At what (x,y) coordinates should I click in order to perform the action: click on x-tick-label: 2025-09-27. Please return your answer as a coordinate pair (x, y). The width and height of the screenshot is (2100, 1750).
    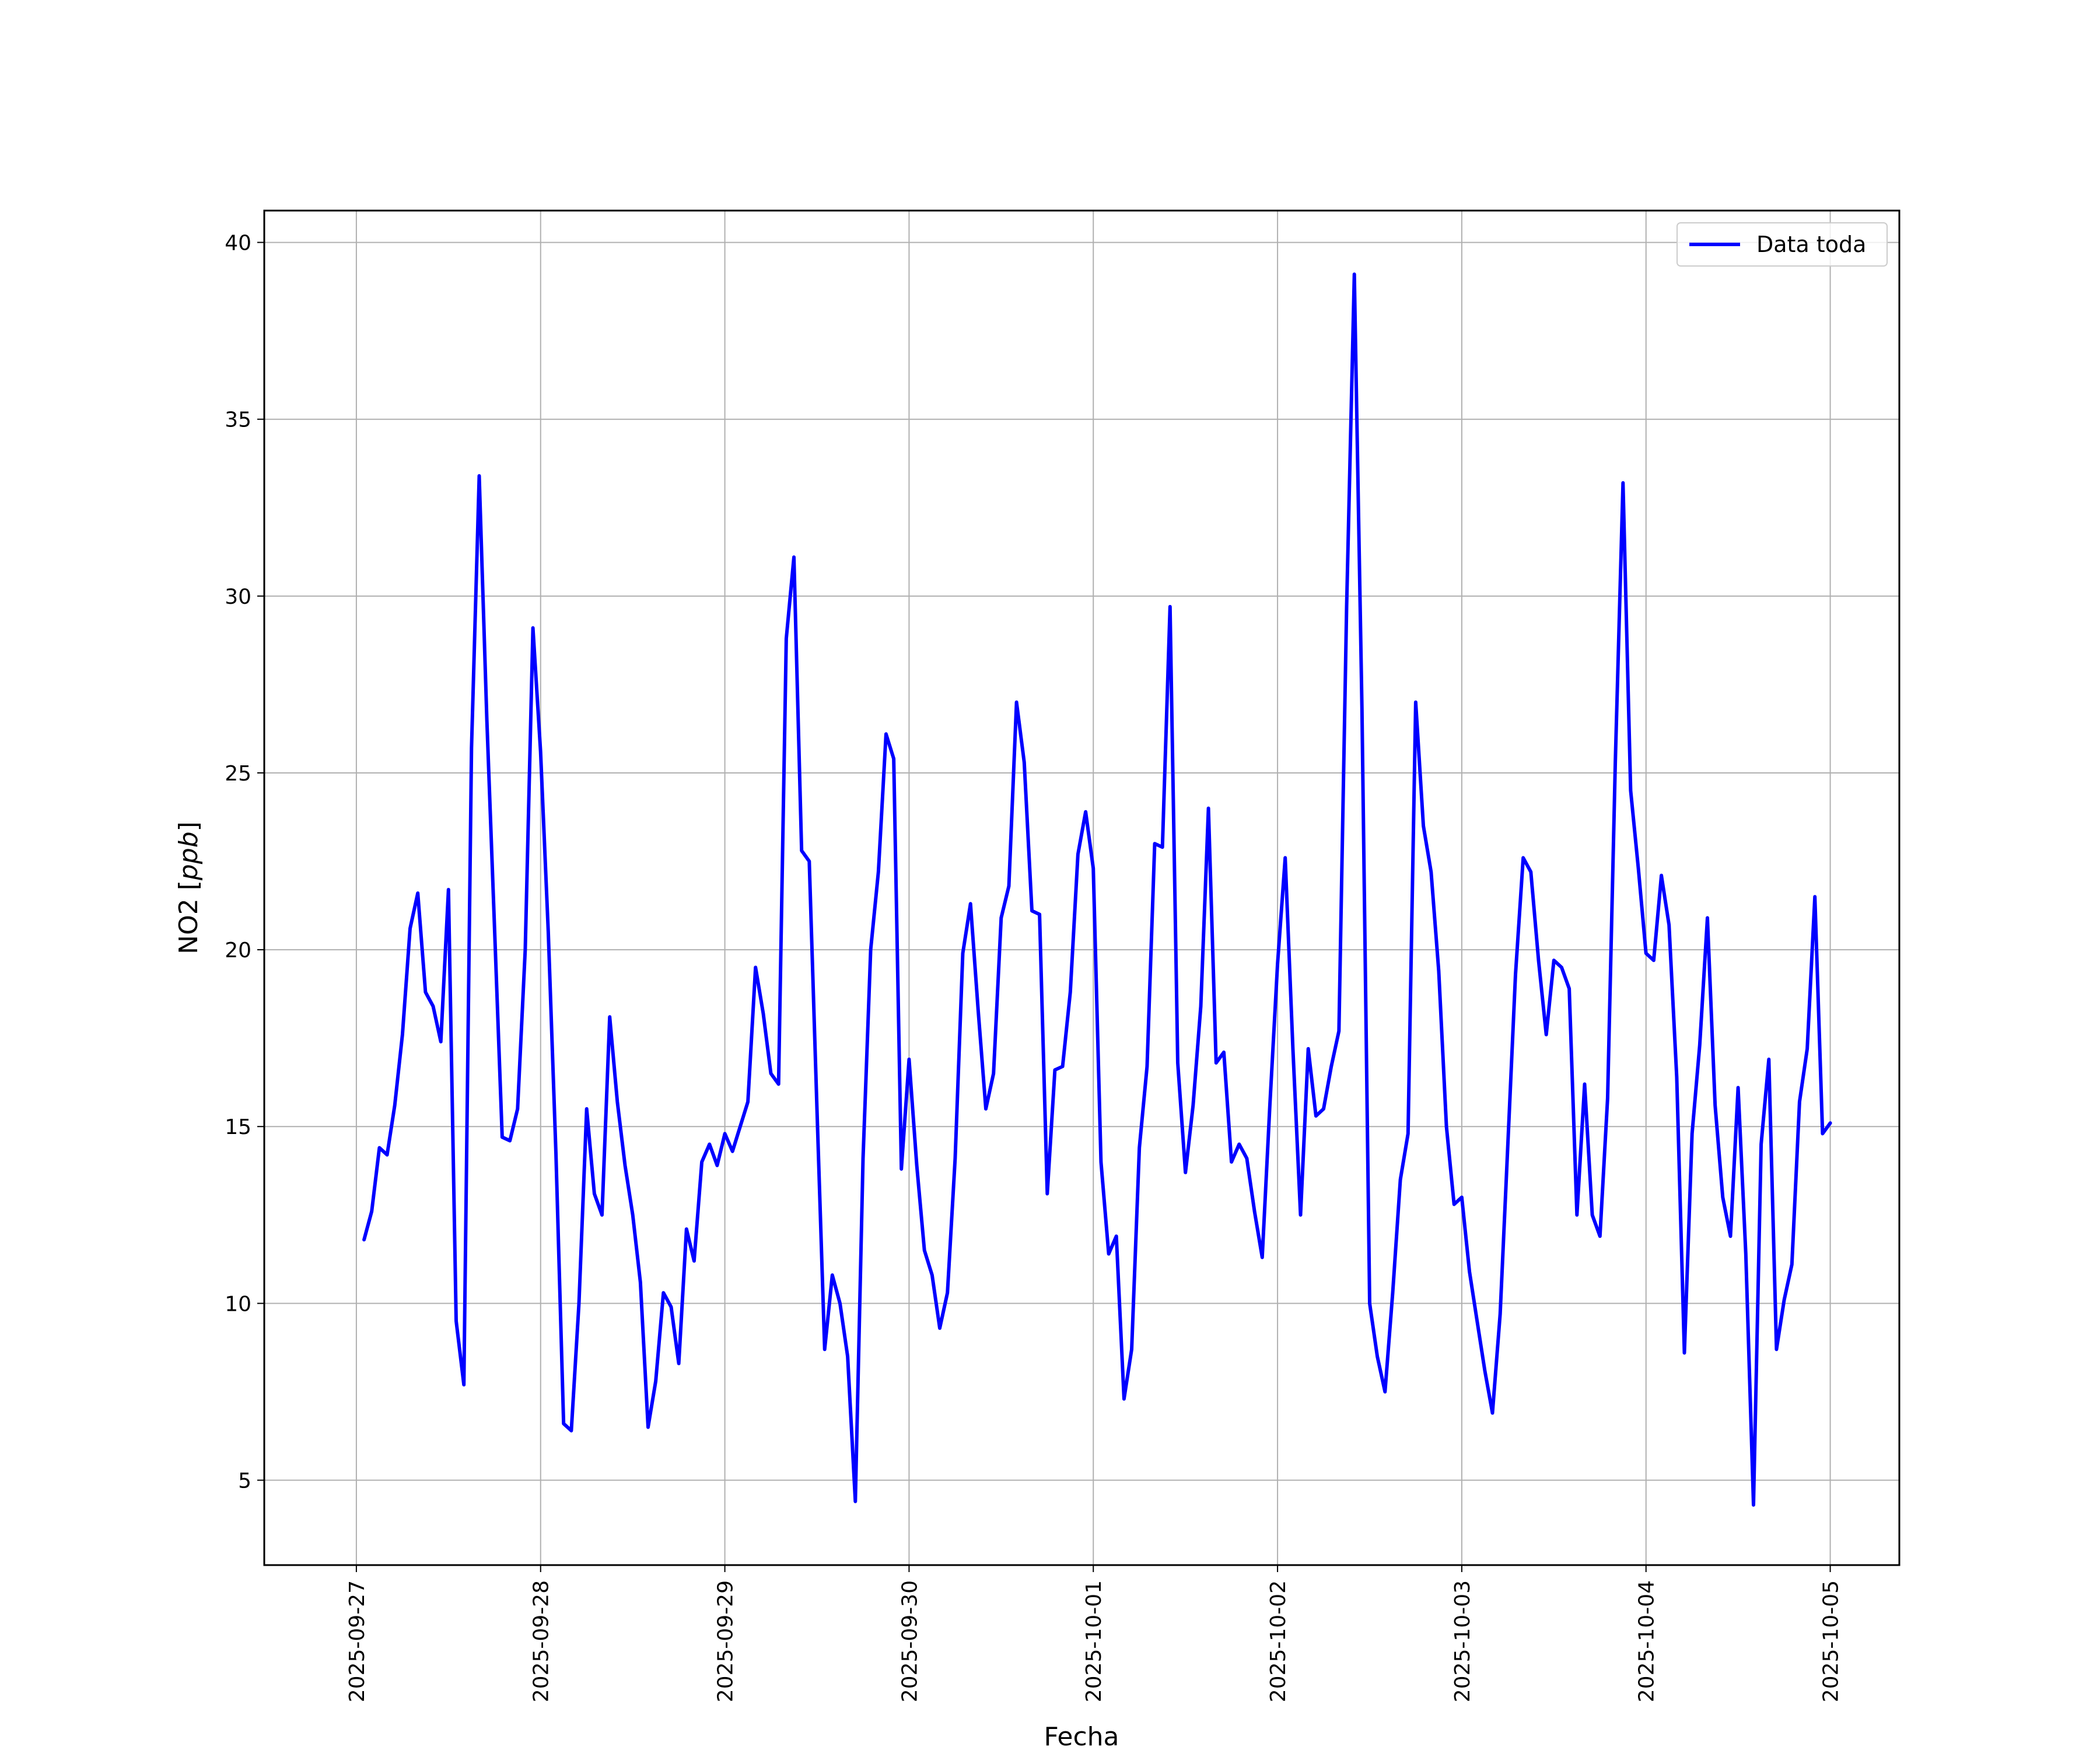
    Looking at the image, I should click on (357, 1641).